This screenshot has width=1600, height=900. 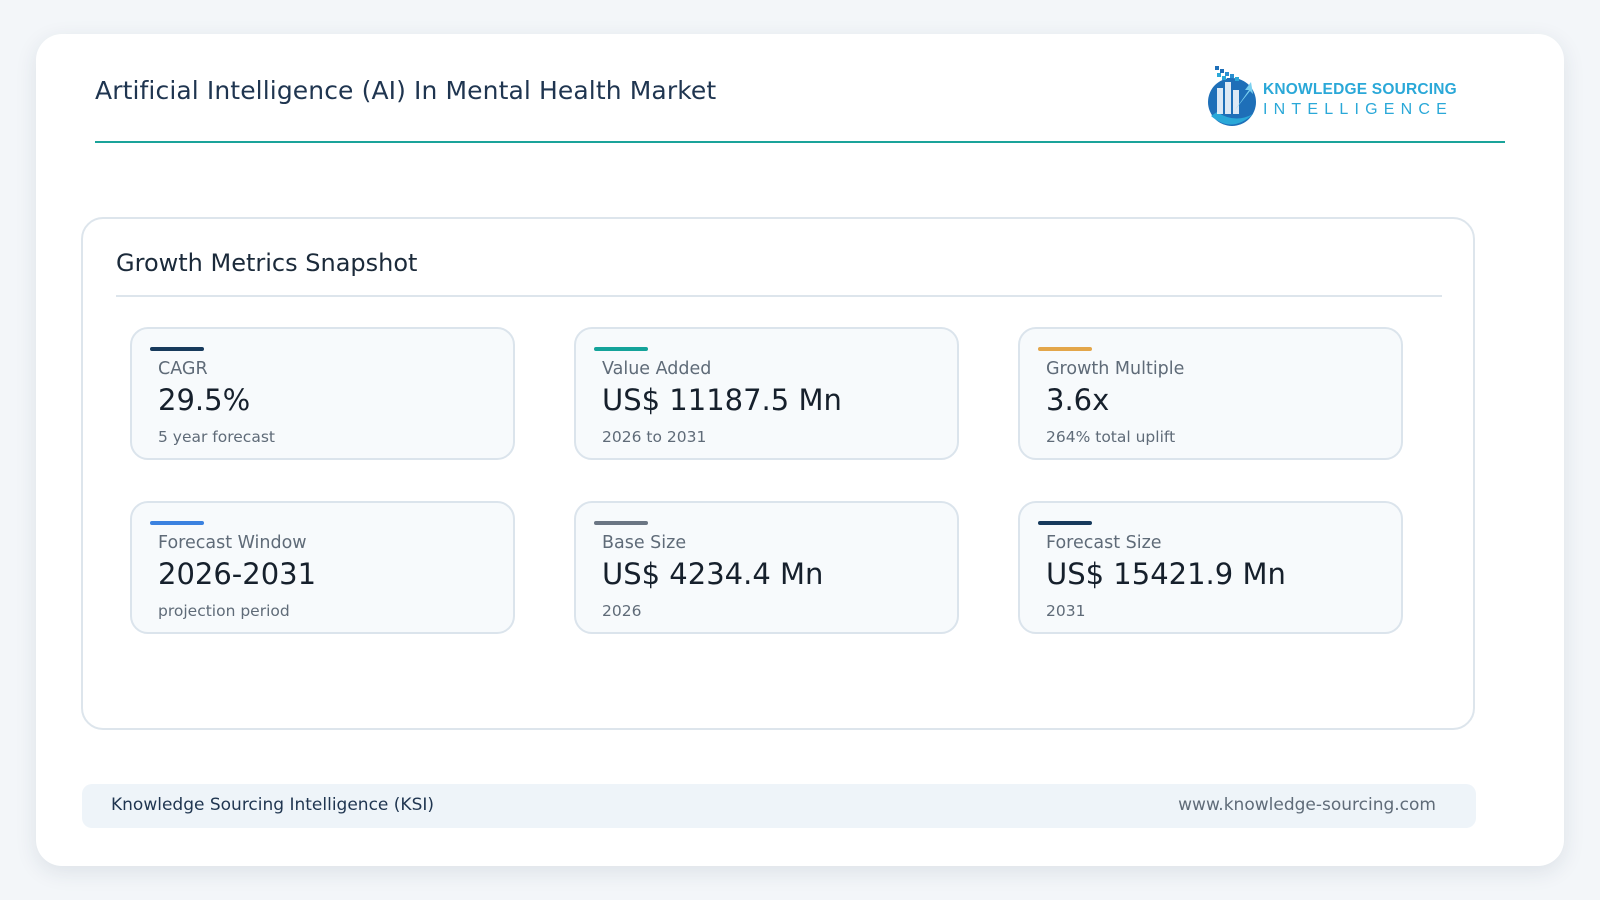 I want to click on metric-sub: 2031, so click(x=1066, y=611).